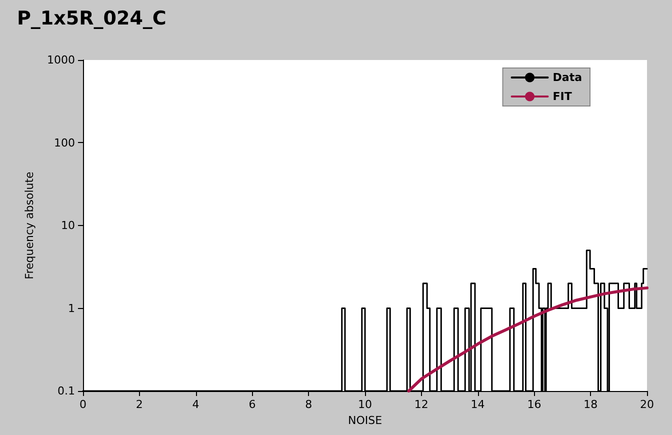  I want to click on y-tick-label: 100, so click(64, 143).